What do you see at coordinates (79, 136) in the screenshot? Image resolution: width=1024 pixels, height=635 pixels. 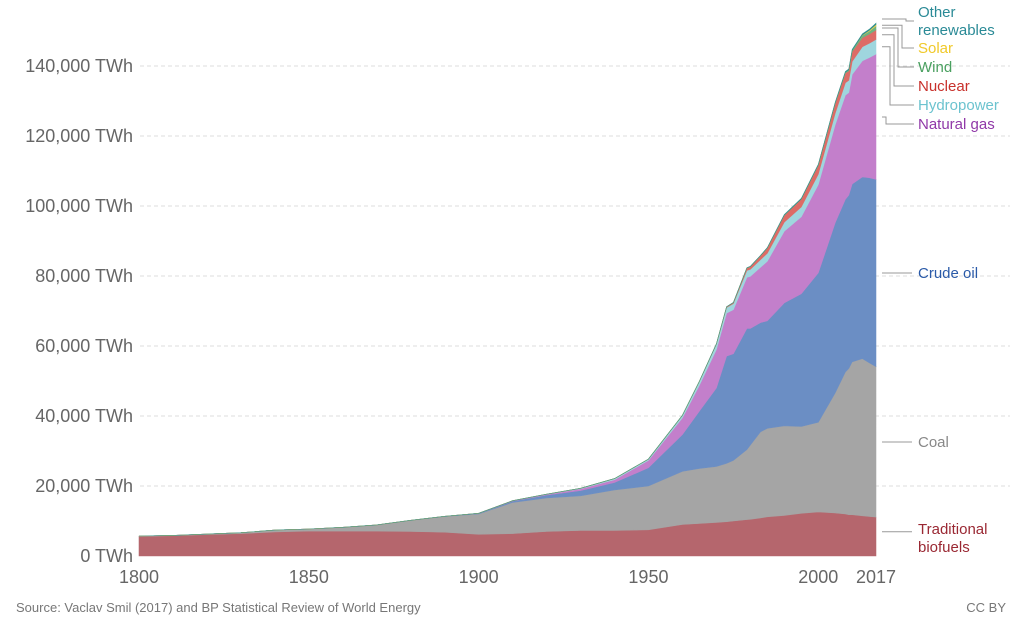 I see `y-tick-label: 120,000 TWh` at bounding box center [79, 136].